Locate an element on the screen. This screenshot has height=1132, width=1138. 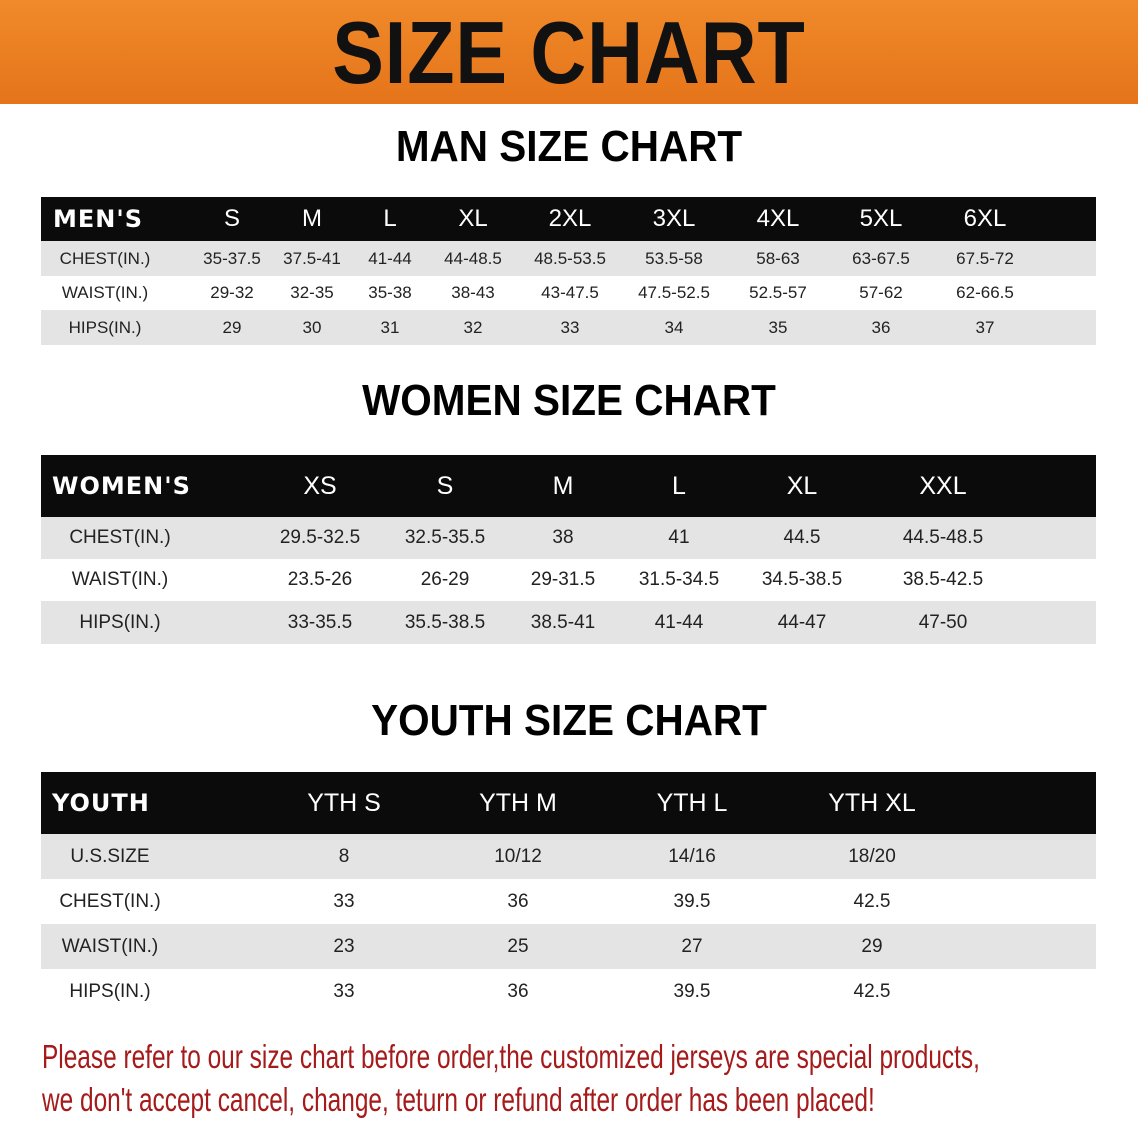
table-cell: 27 is located at coordinates (692, 946).